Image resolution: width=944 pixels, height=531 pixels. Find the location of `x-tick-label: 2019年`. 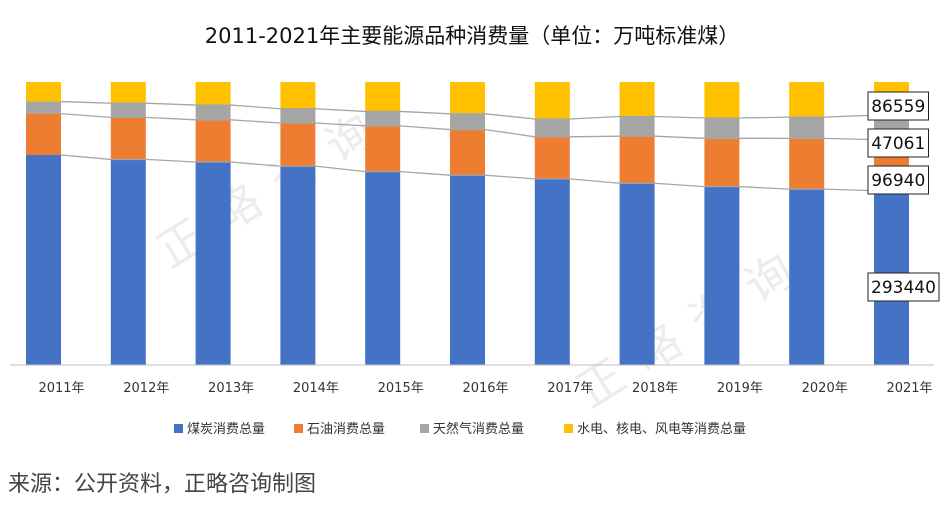

x-tick-label: 2019年 is located at coordinates (740, 388).